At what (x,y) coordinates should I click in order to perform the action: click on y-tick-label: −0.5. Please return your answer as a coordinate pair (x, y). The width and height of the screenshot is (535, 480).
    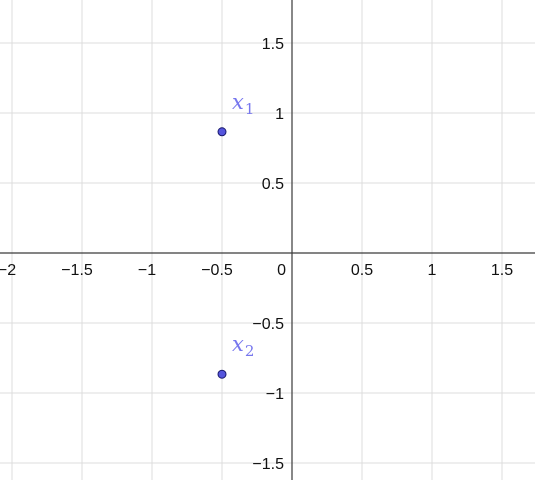
    Looking at the image, I should click on (268, 324).